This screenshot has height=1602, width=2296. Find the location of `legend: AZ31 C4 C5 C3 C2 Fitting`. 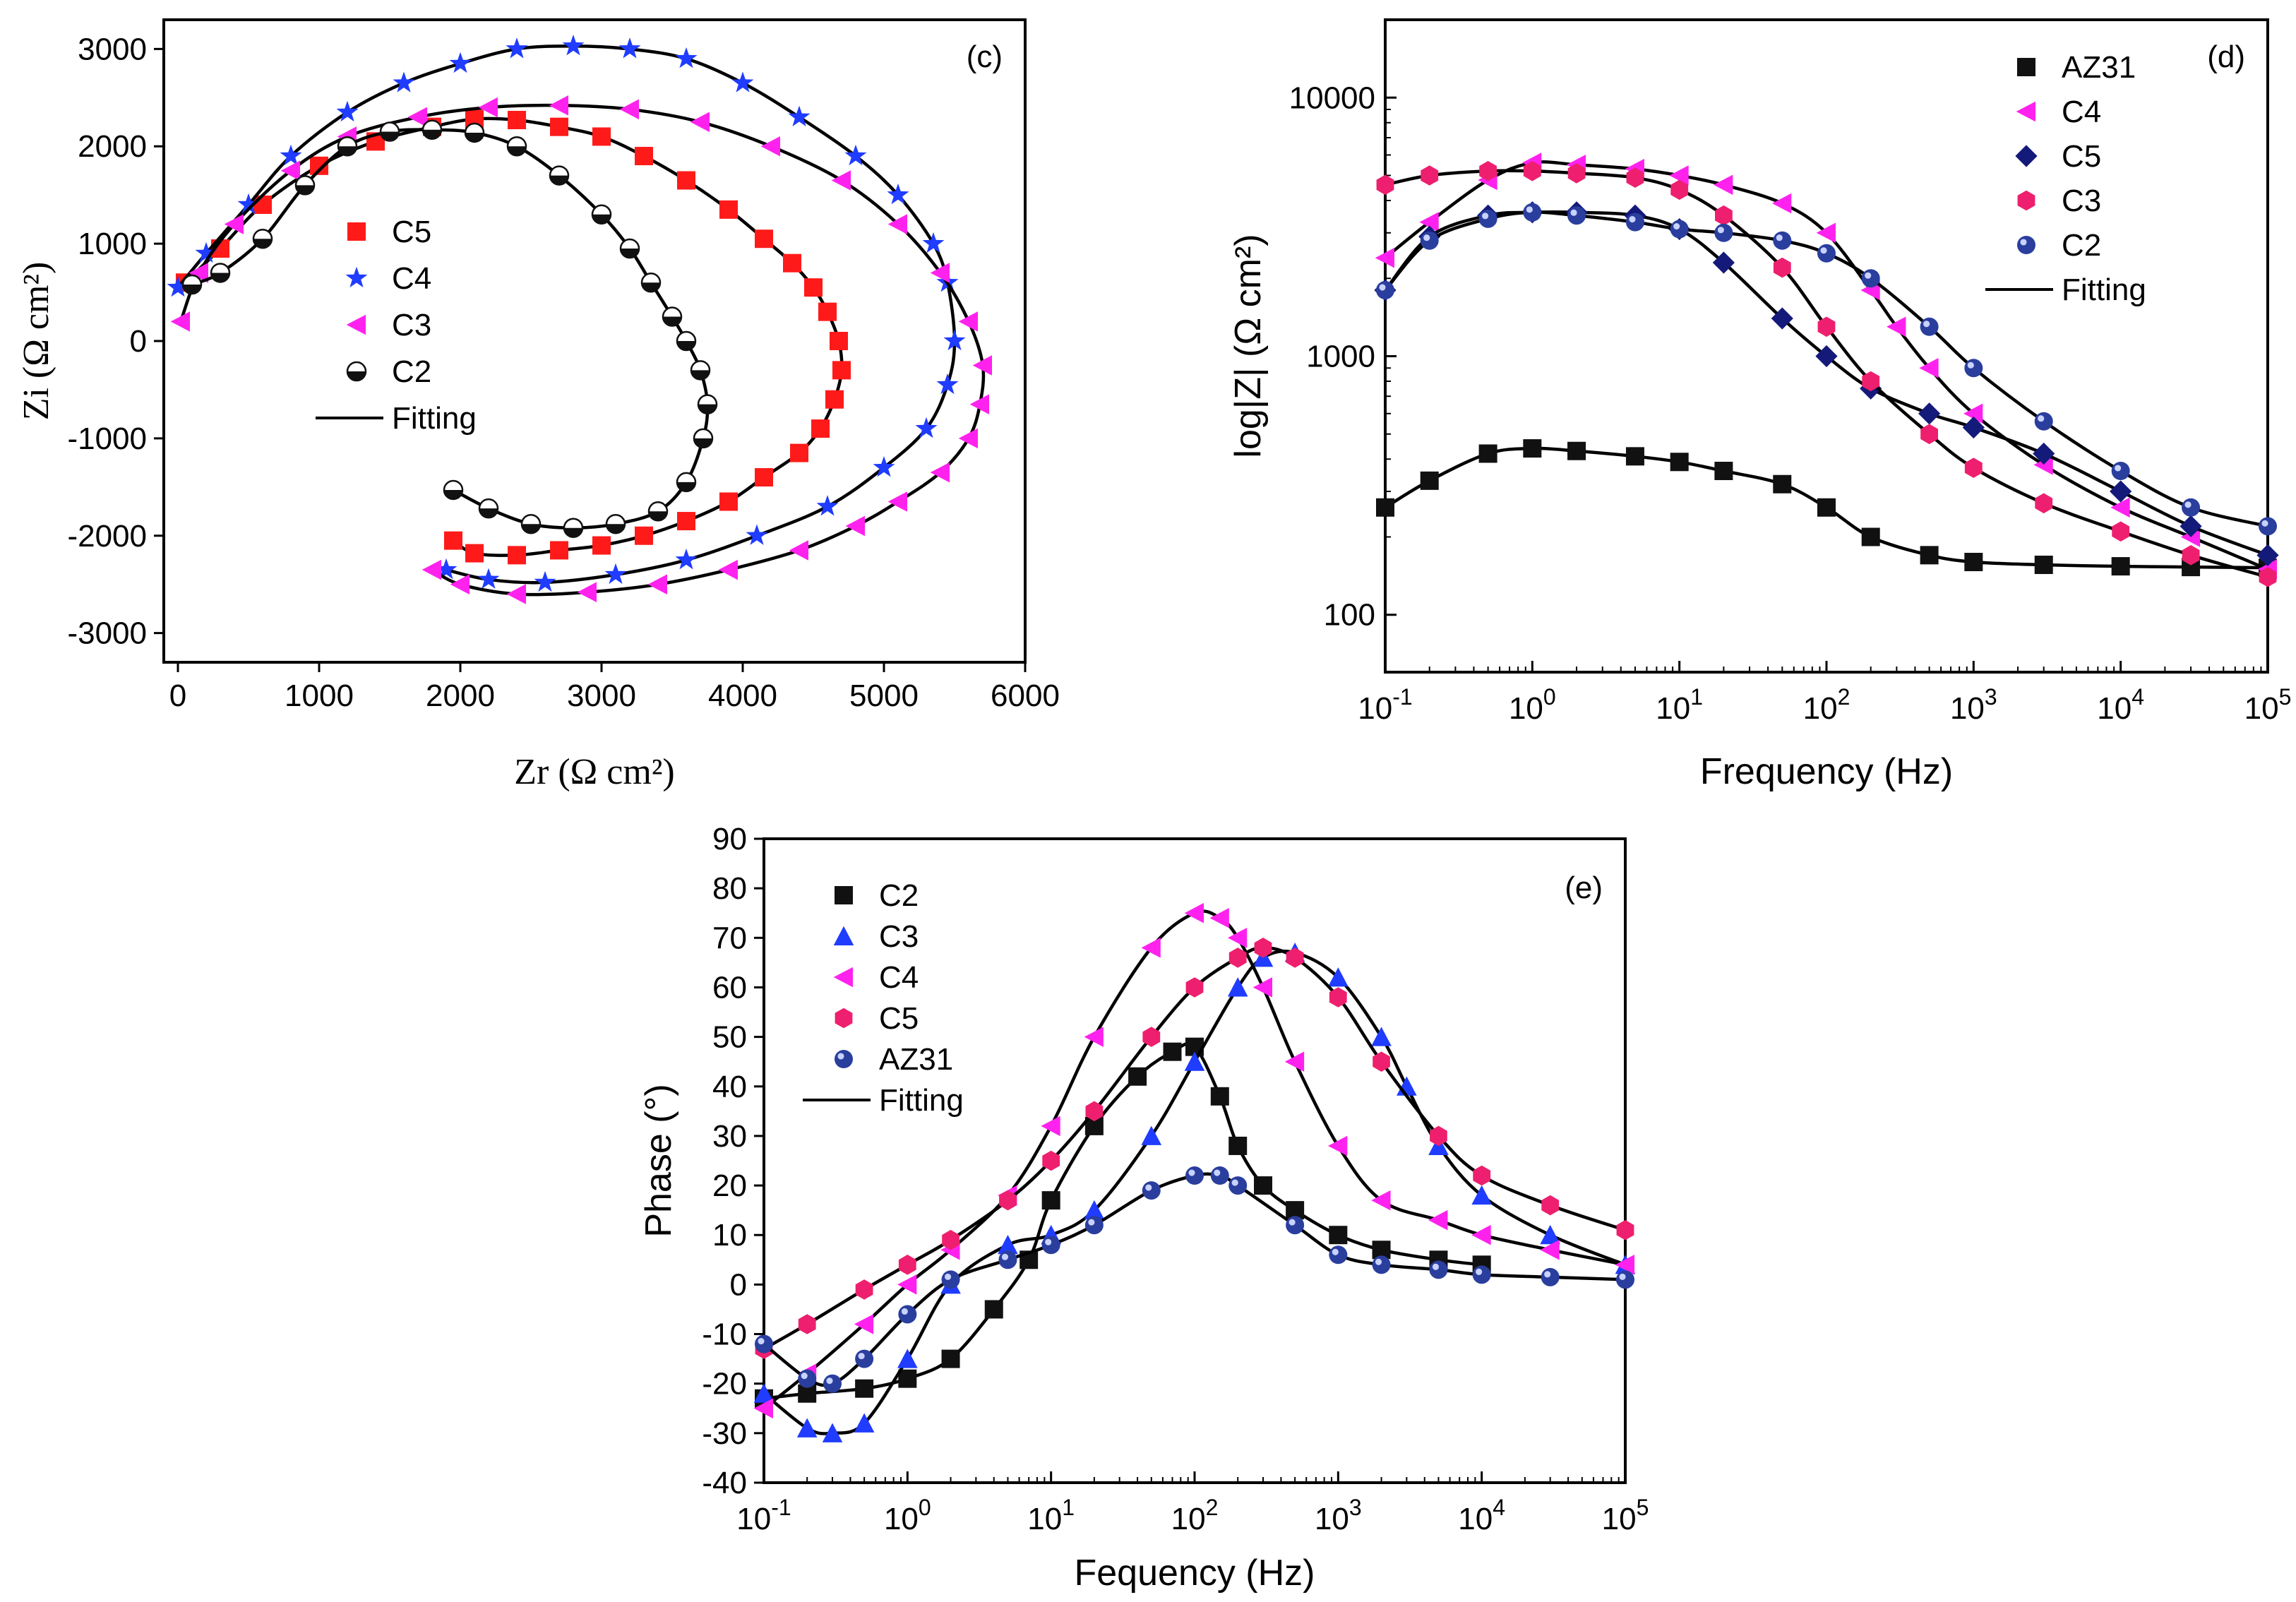

legend: AZ31 C4 C5 C3 C2 Fitting is located at coordinates (2065, 178).